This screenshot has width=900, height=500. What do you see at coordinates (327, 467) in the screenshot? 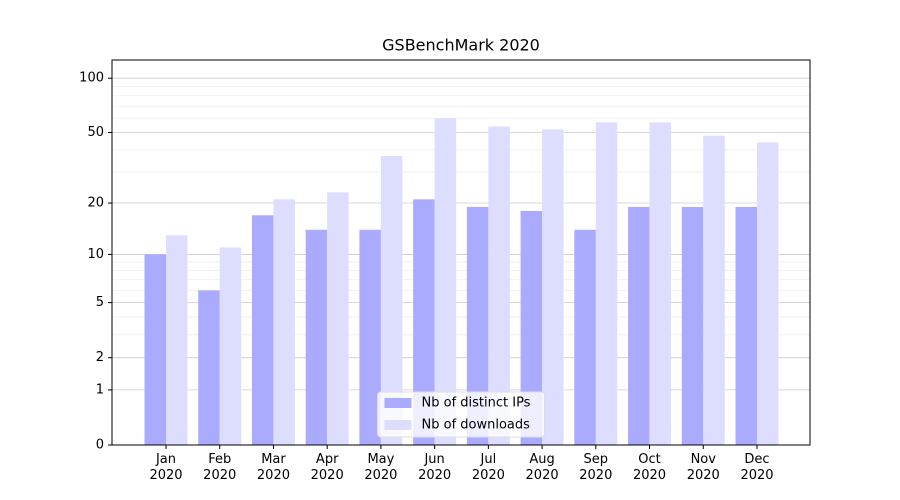
I see `x-tick-label: Apr 2020` at bounding box center [327, 467].